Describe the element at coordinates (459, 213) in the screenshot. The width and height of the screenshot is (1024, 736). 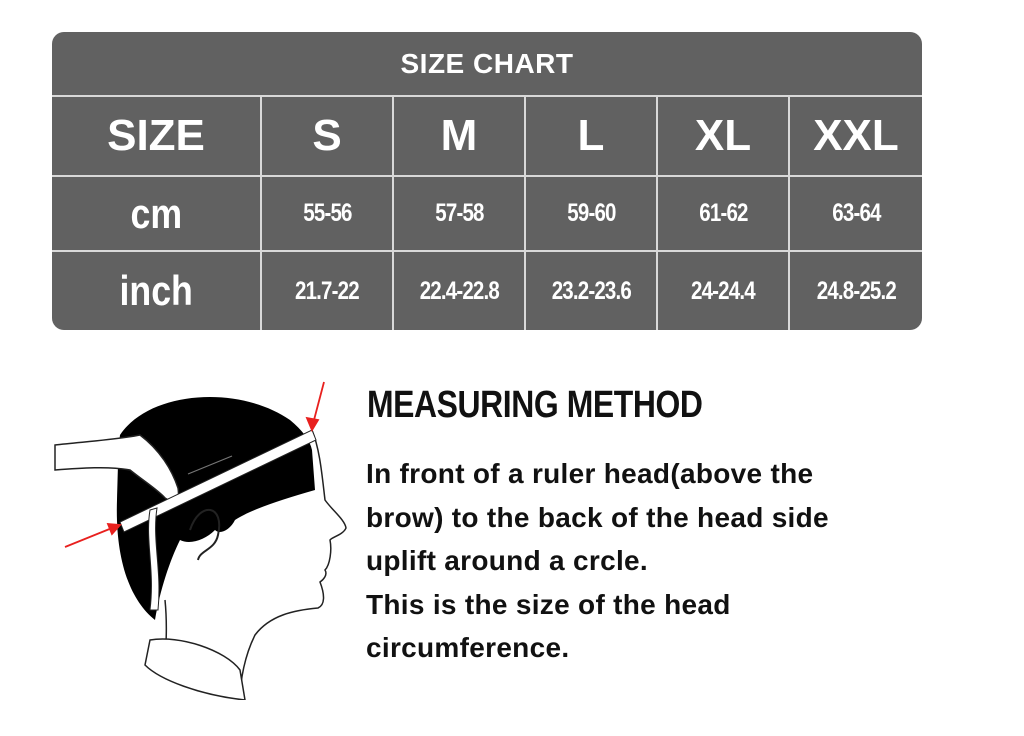
I see `cm-m: 57-58` at that location.